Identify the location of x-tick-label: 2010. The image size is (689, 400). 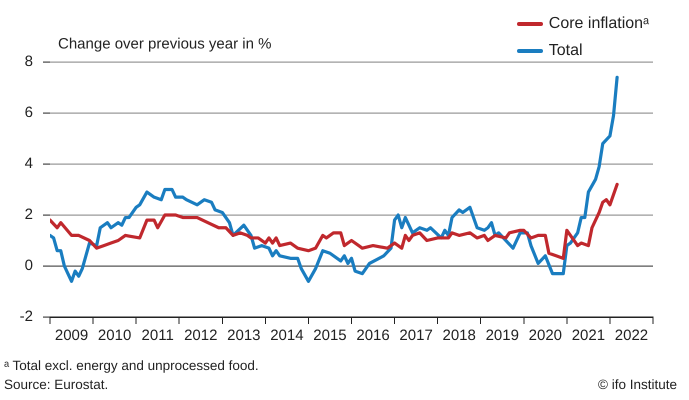
(115, 335).